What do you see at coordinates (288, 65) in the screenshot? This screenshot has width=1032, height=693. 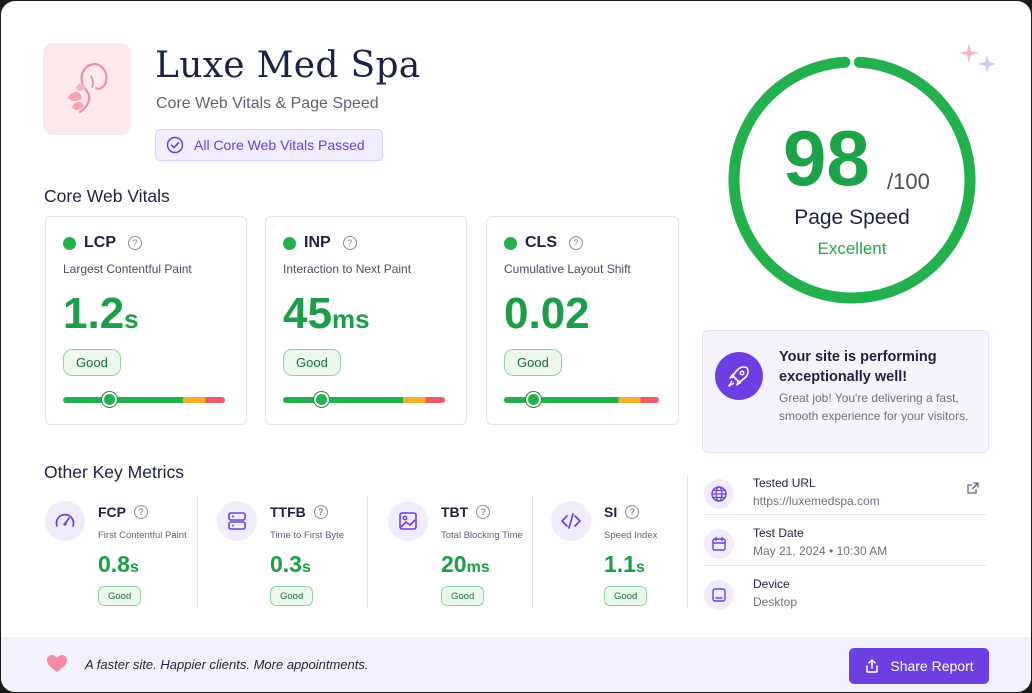 I see `brand-title: Luxe Med Spa` at bounding box center [288, 65].